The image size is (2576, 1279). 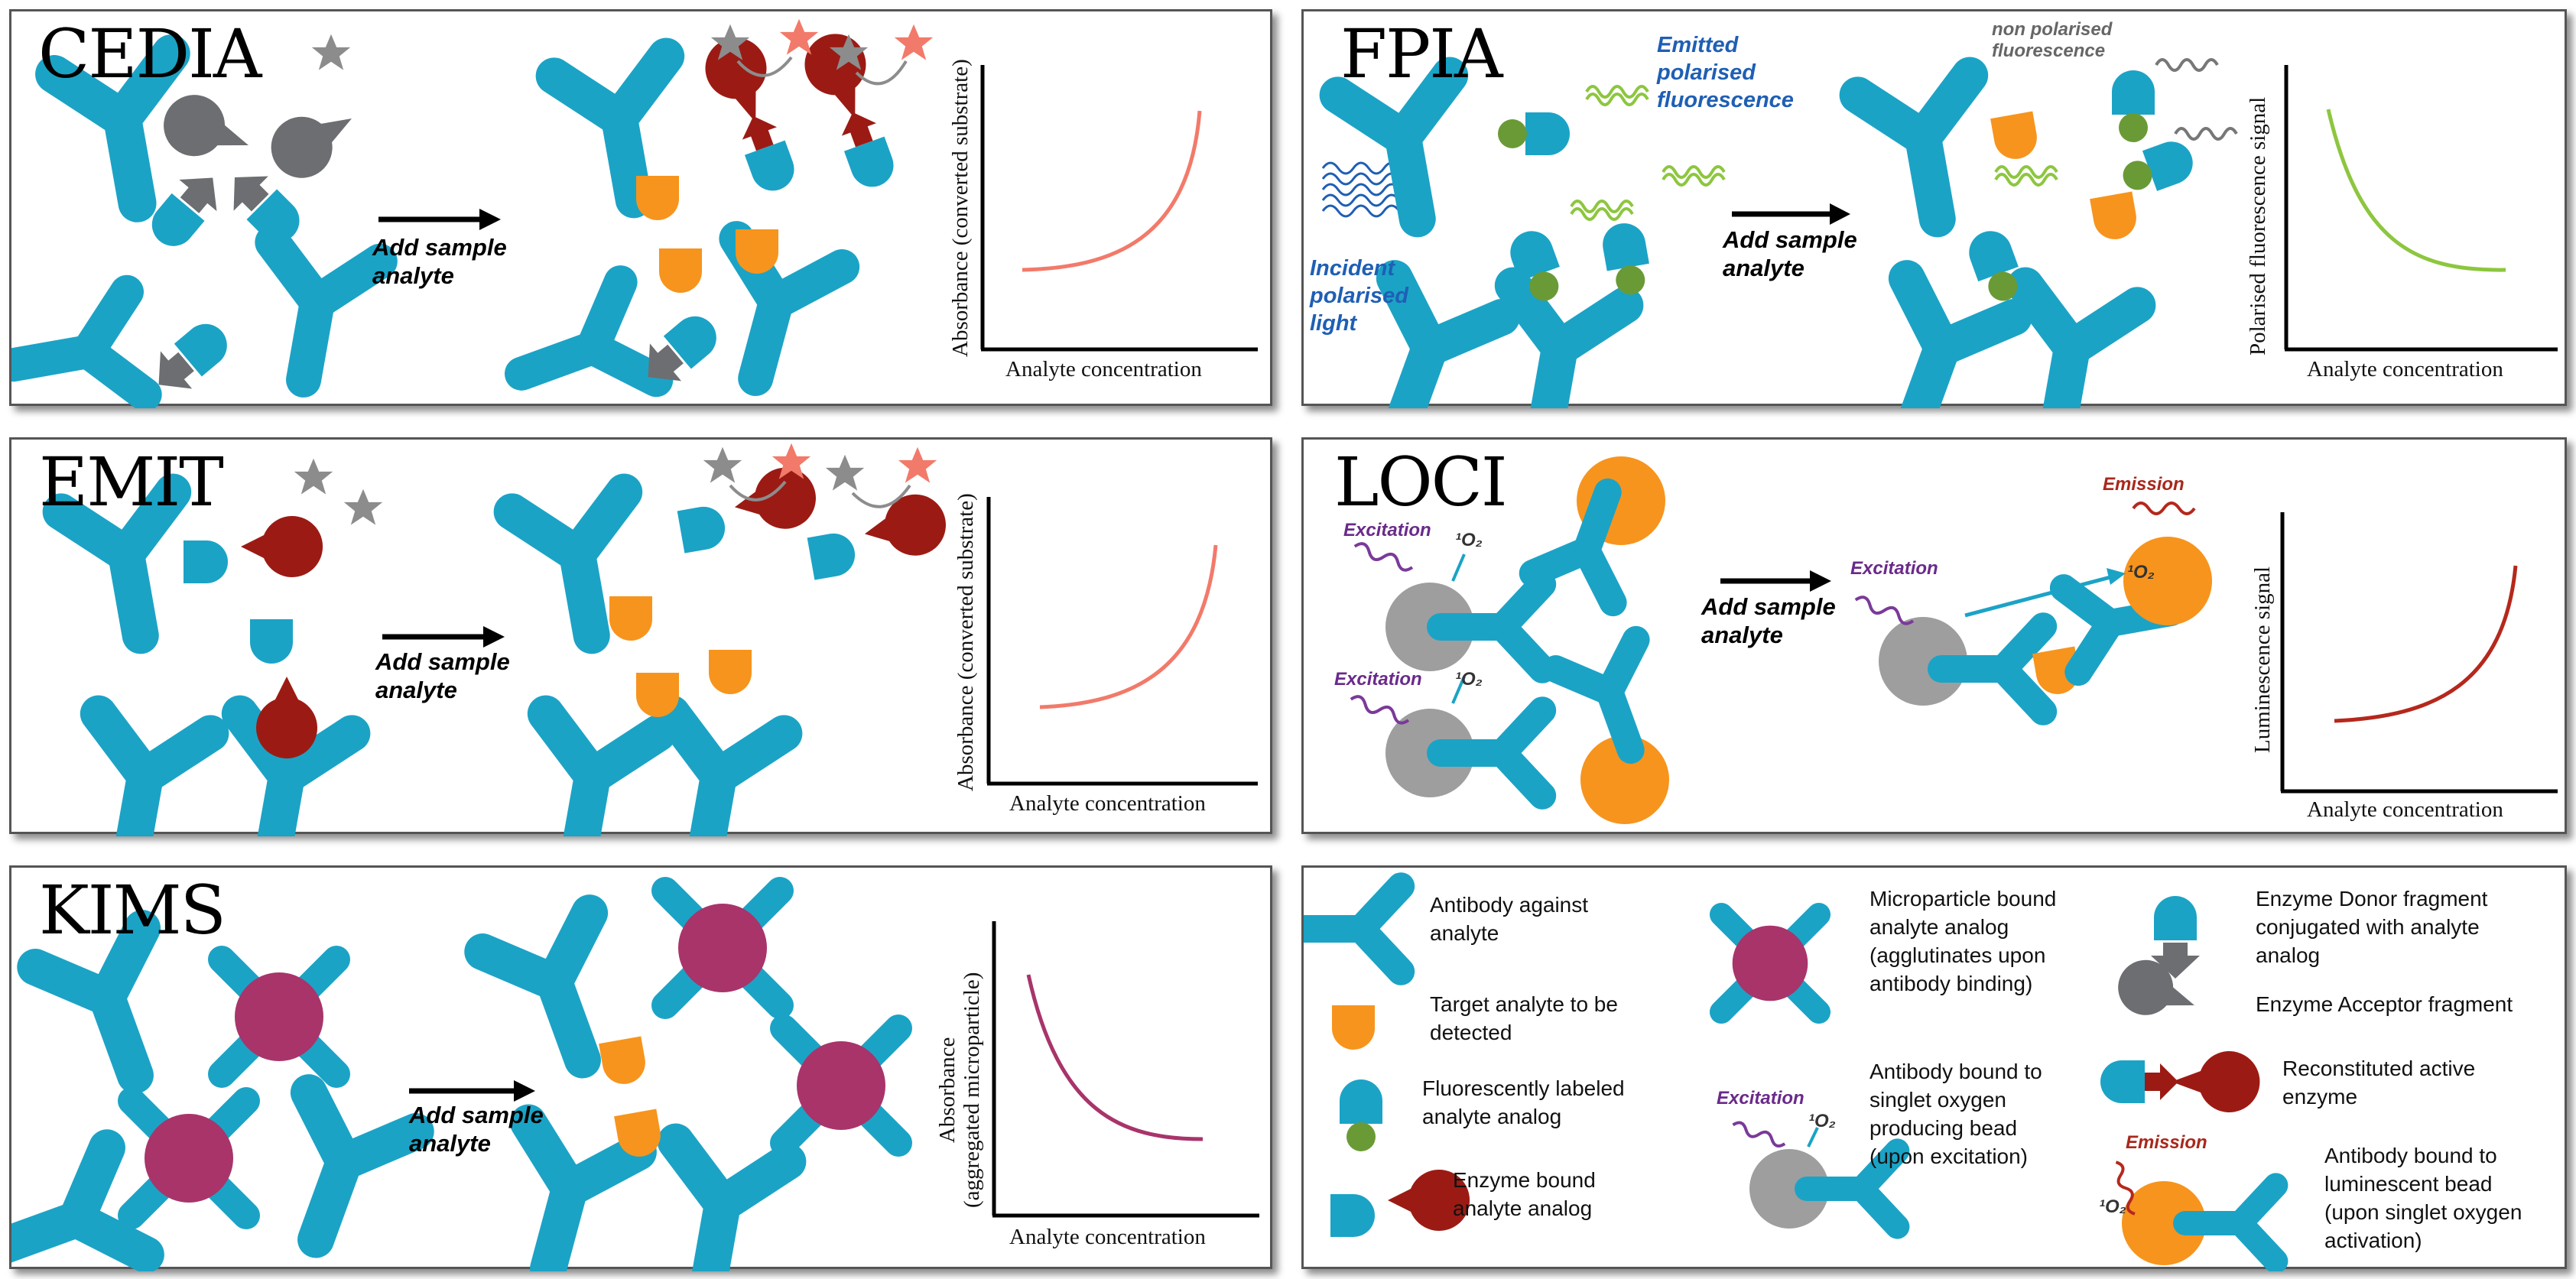 I want to click on cedia-step: Add sample analyte, so click(x=440, y=262).